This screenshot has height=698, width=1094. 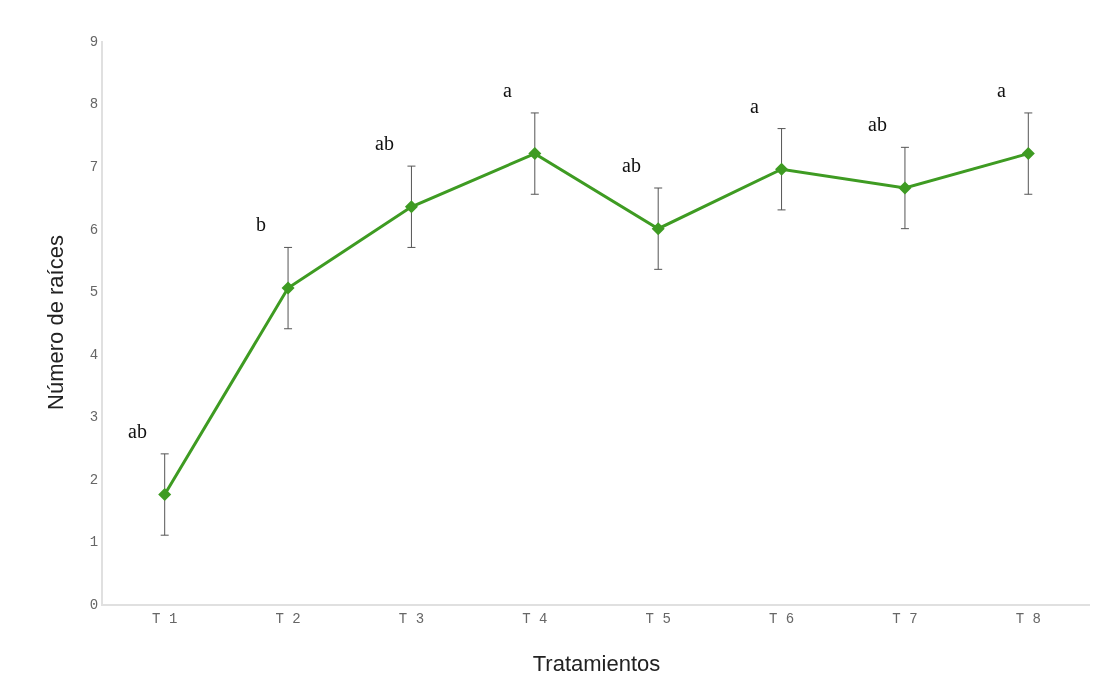 I want to click on x-tick-label: T 1, so click(x=165, y=618).